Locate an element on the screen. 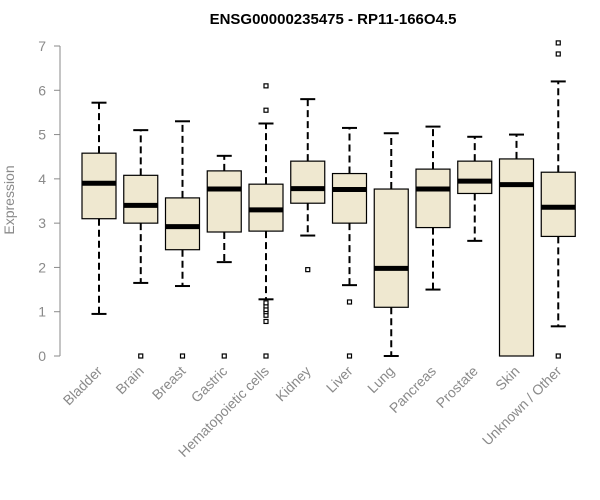  box-prostate is located at coordinates (475, 188).